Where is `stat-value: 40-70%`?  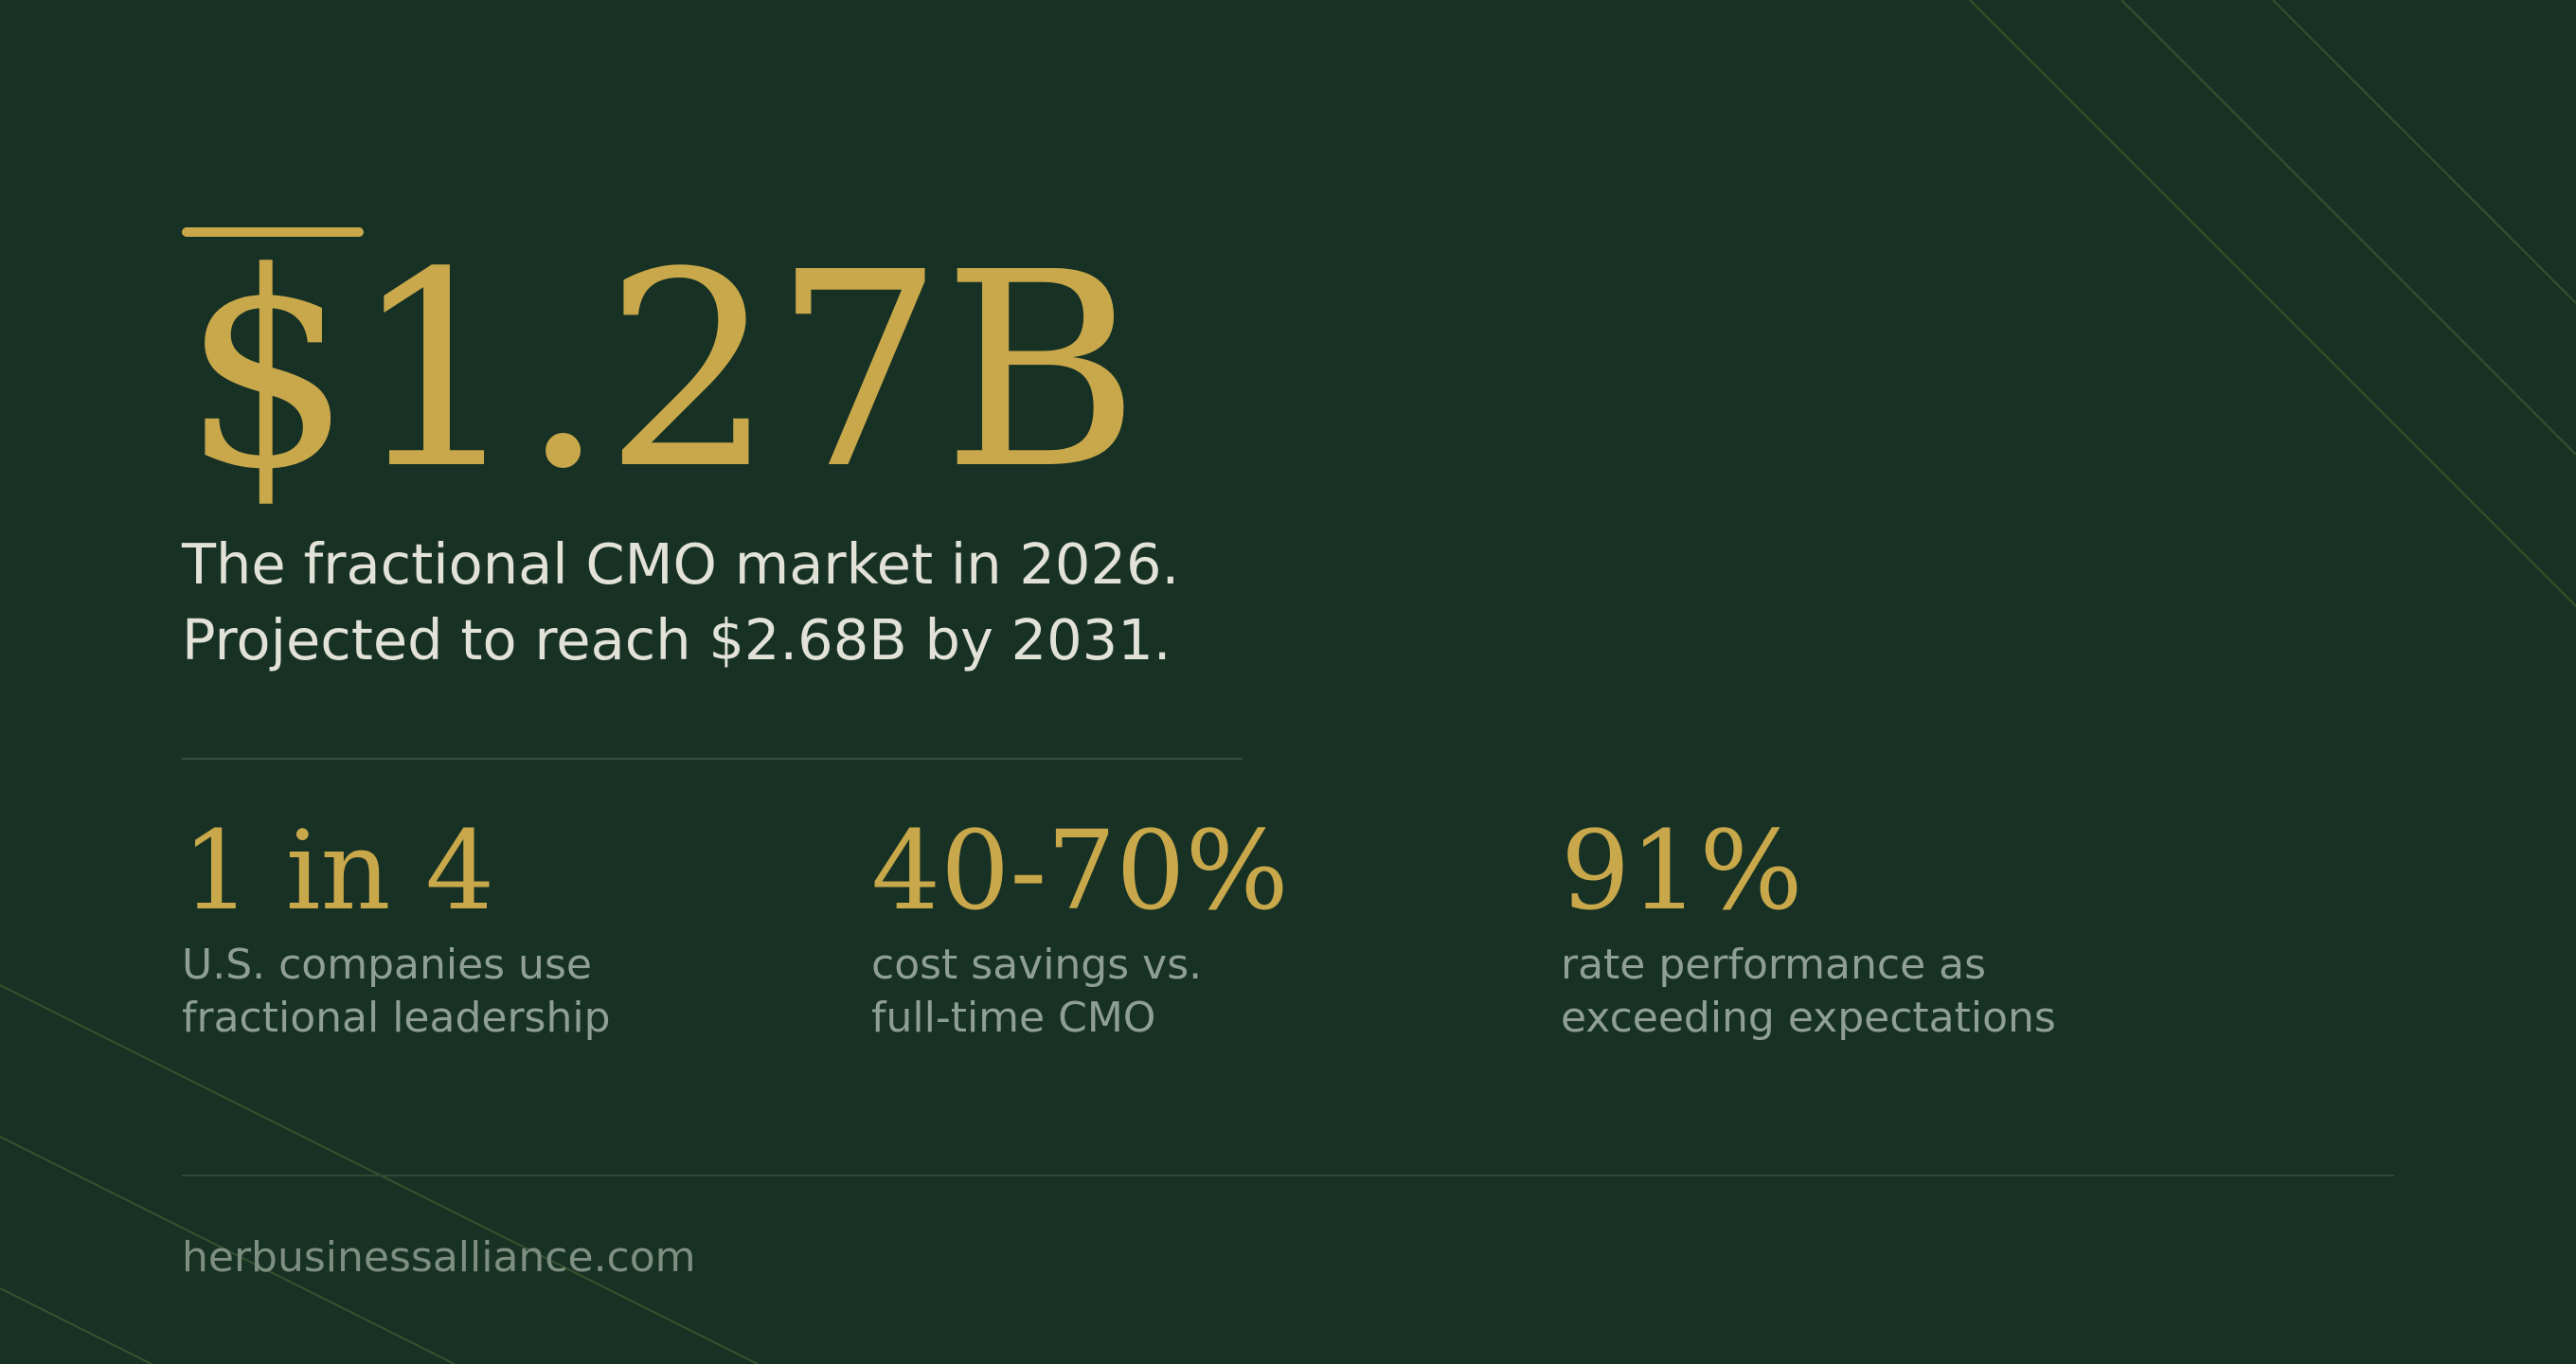 stat-value: 40-70% is located at coordinates (1080, 871).